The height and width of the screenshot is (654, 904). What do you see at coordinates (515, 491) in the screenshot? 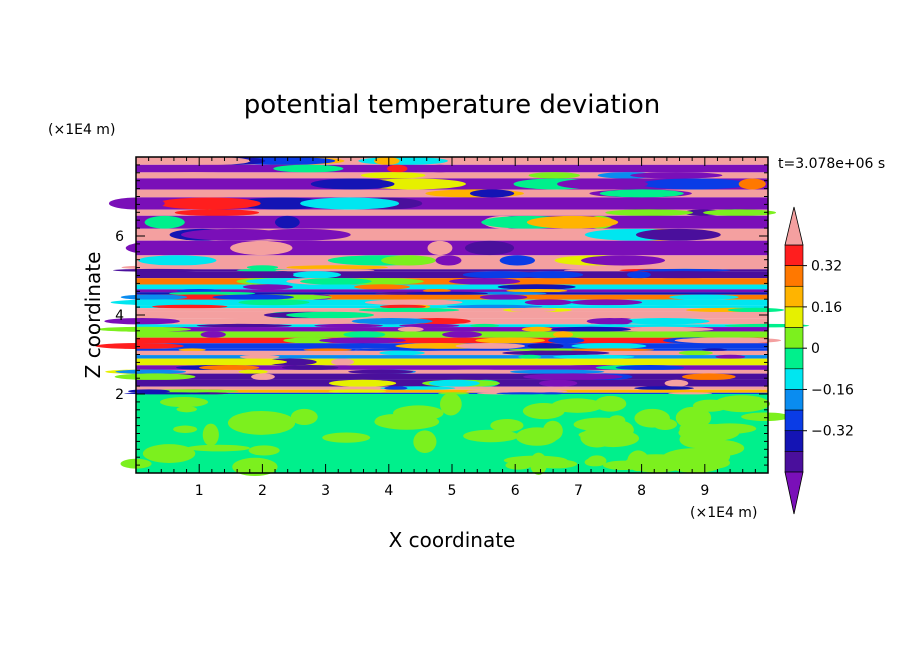
I see `x-tick-label: 6` at bounding box center [515, 491].